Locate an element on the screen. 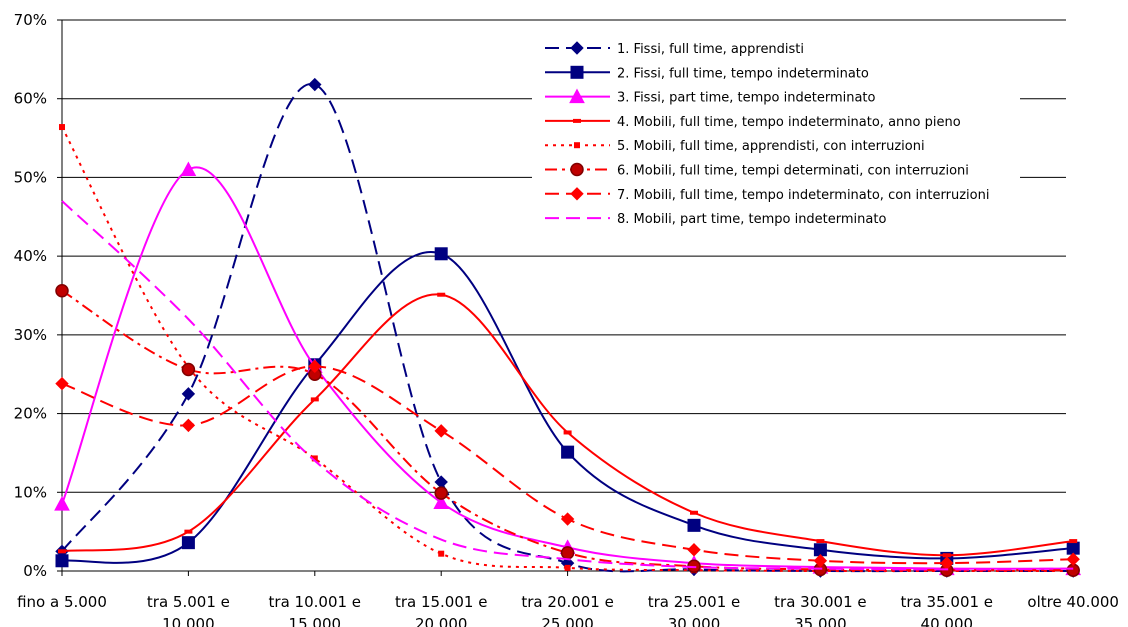 This screenshot has height=627, width=1128. x-tick-label: tra 30.001 e 35.000 is located at coordinates (820, 610).